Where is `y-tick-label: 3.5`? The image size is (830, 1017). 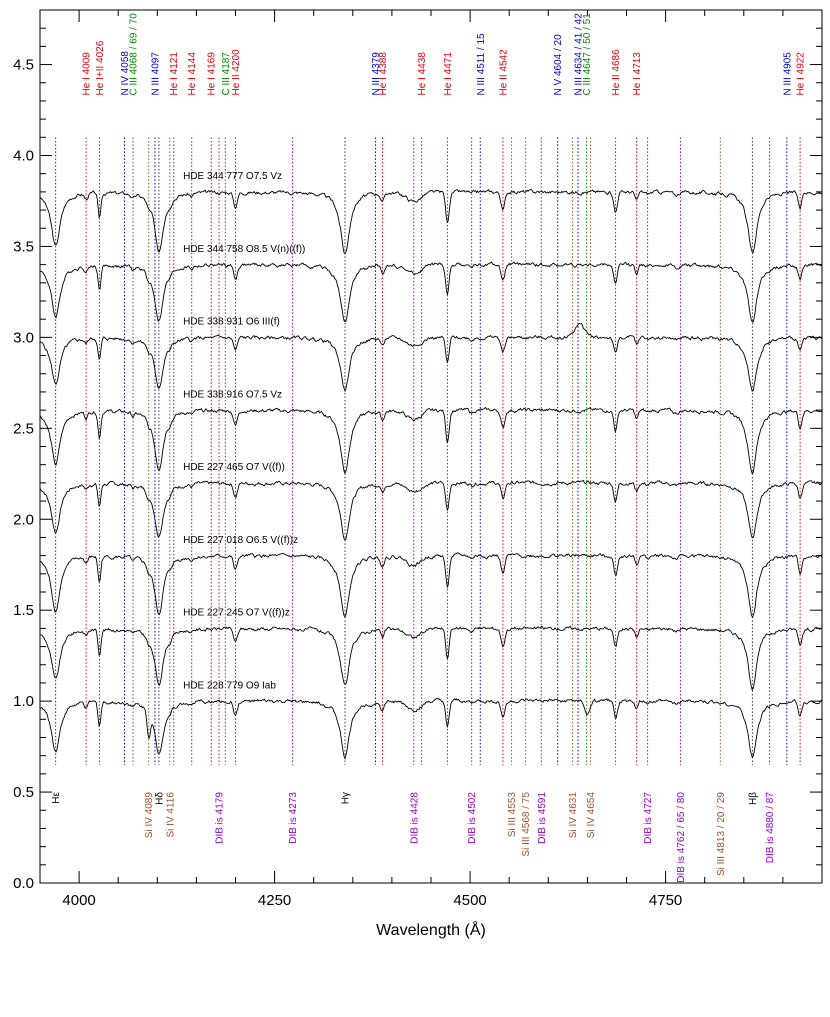 y-tick-label: 3.5 is located at coordinates (23, 246).